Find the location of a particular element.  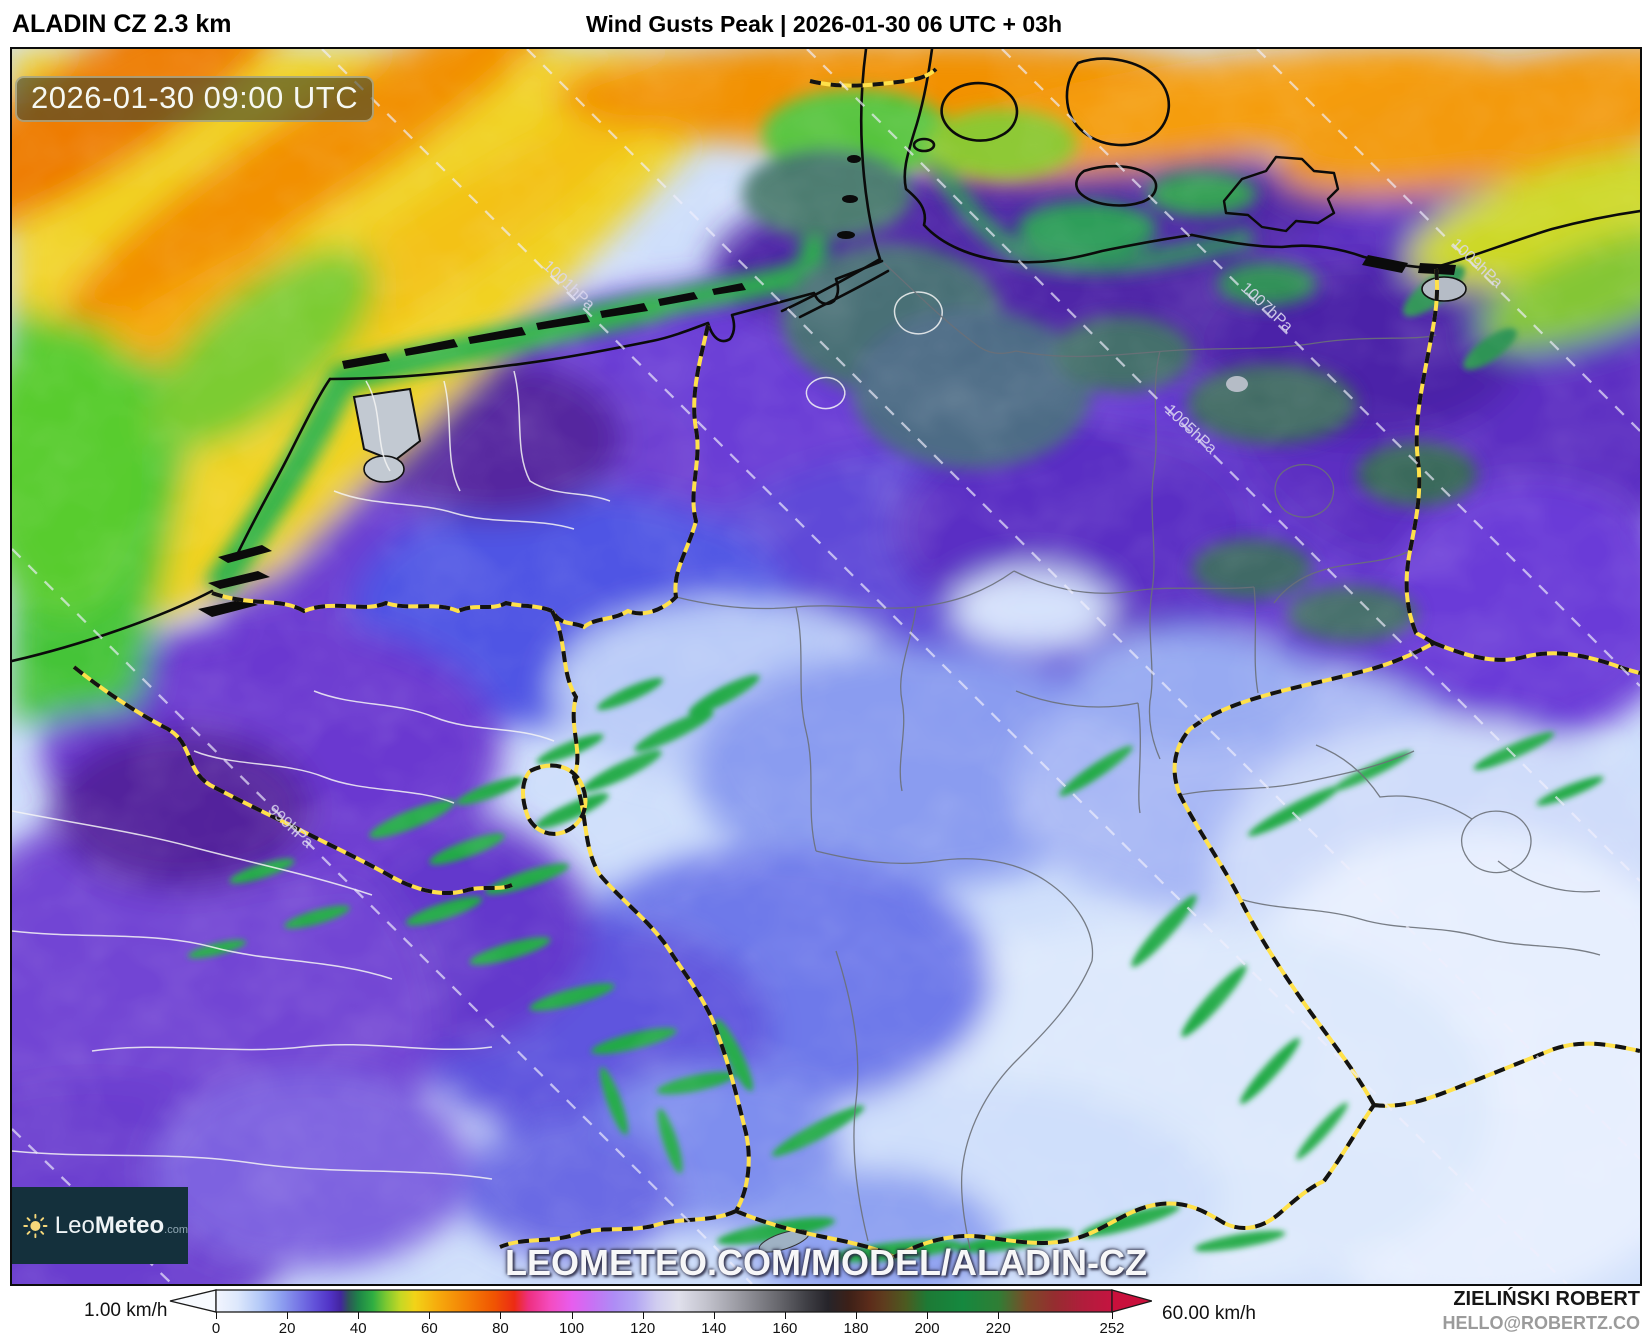

logo-text-regular: Leo is located at coordinates (74, 1225).